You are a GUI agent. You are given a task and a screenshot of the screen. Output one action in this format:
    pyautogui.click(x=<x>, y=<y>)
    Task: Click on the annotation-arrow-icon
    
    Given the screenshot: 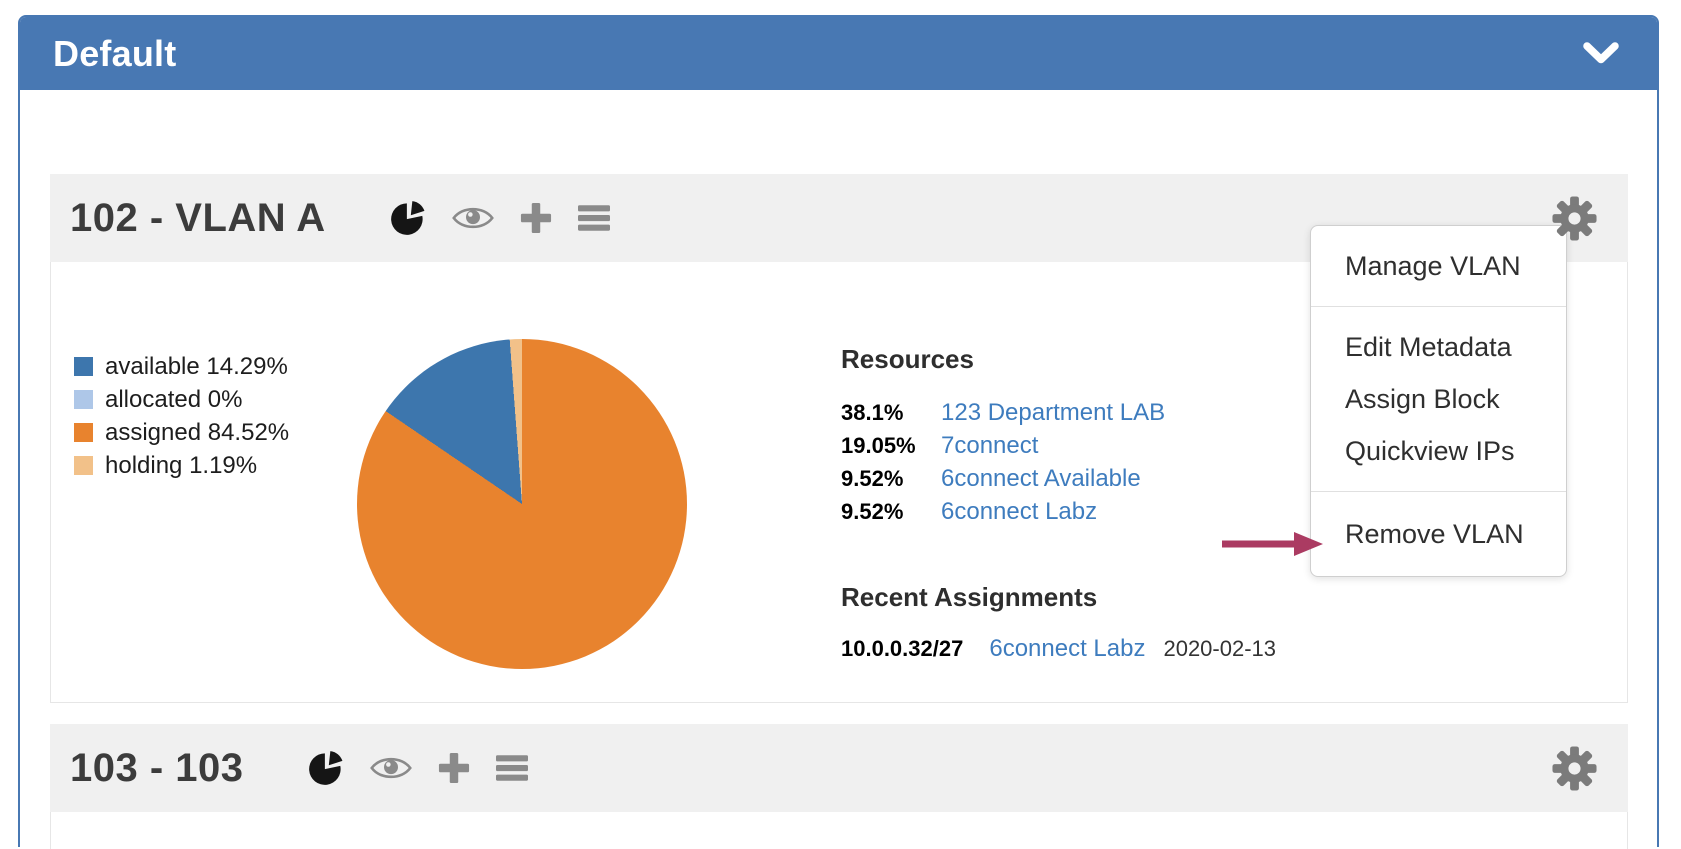 What is the action you would take?
    pyautogui.click(x=1272, y=544)
    